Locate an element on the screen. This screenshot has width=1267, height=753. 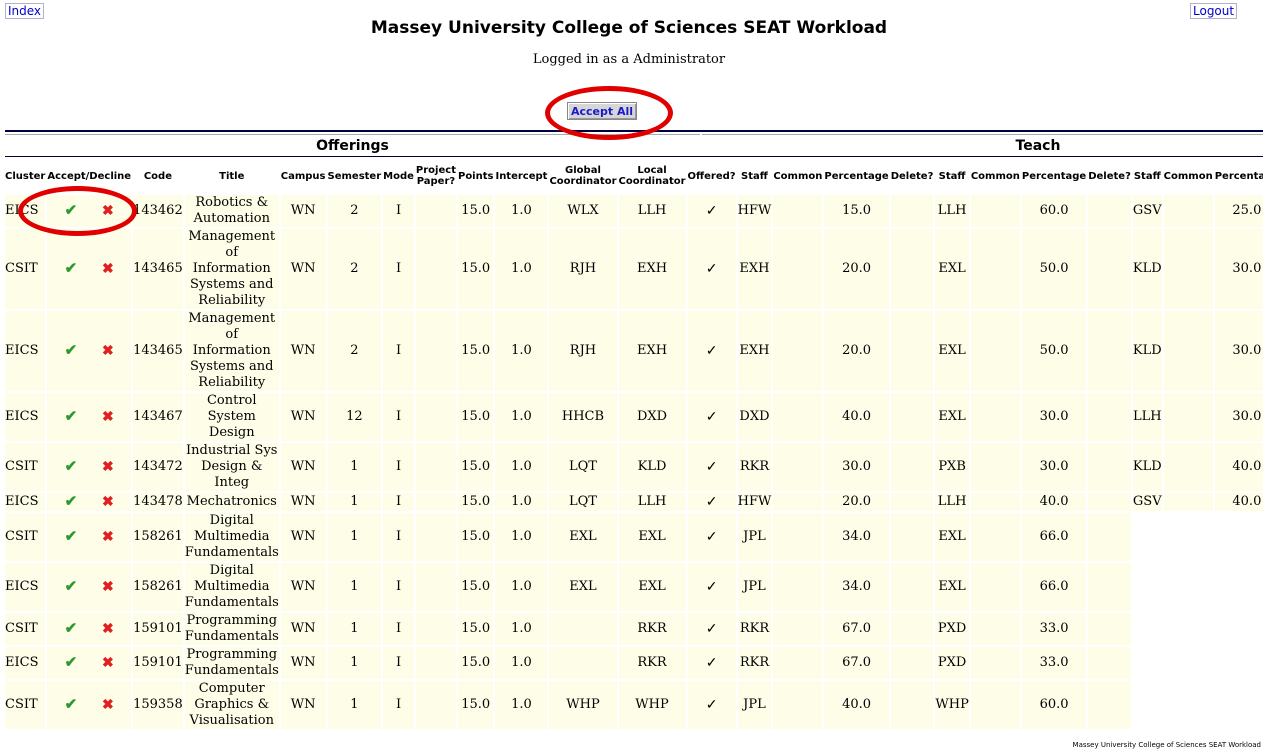
global-coordinator-cell: WHP is located at coordinates (583, 705).